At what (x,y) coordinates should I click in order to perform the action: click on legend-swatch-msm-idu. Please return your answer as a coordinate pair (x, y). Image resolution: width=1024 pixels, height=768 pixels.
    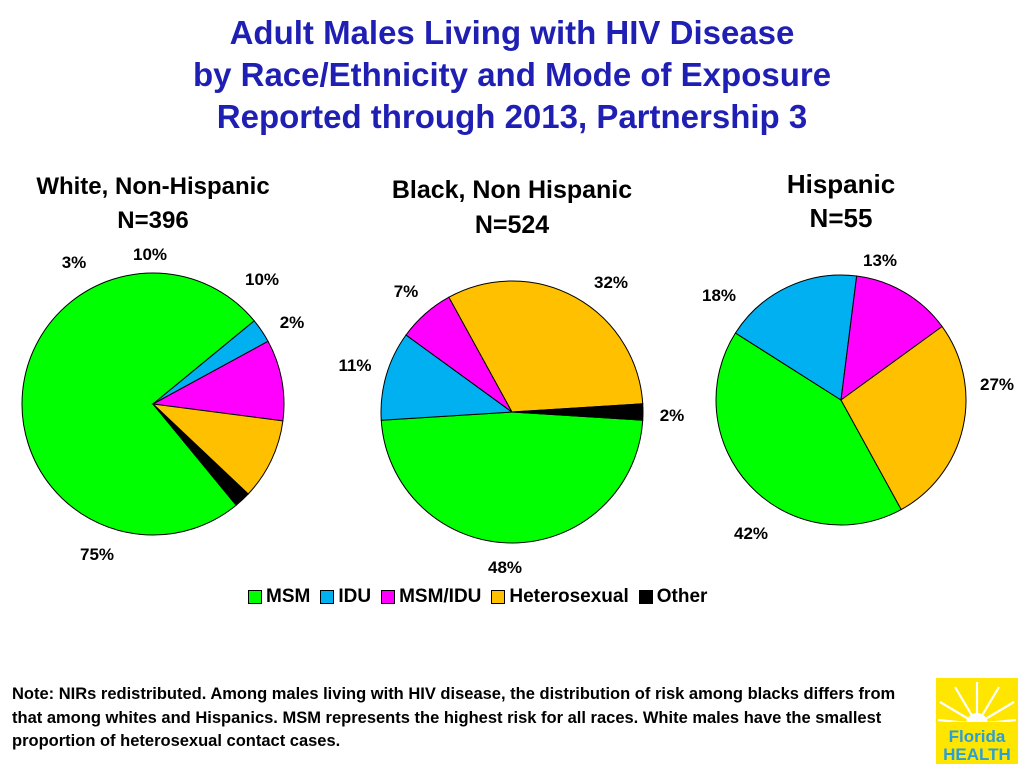
    Looking at the image, I should click on (388, 597).